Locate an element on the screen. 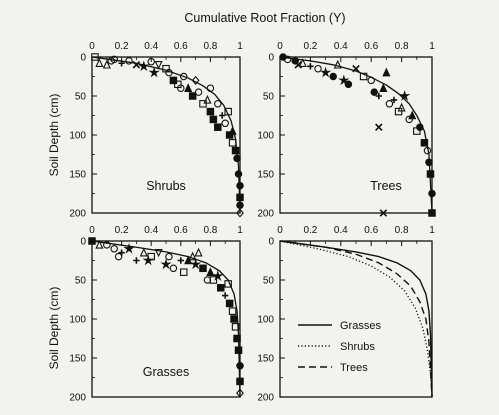  panel-label: Grasses is located at coordinates (166, 372).